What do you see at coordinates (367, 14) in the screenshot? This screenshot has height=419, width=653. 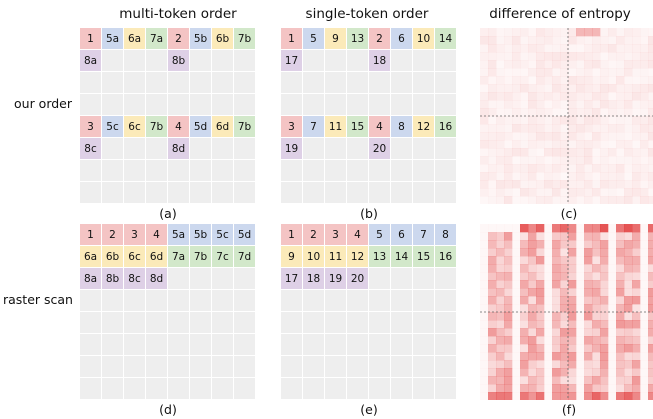 I see `column-title-single-token: single-token order` at bounding box center [367, 14].